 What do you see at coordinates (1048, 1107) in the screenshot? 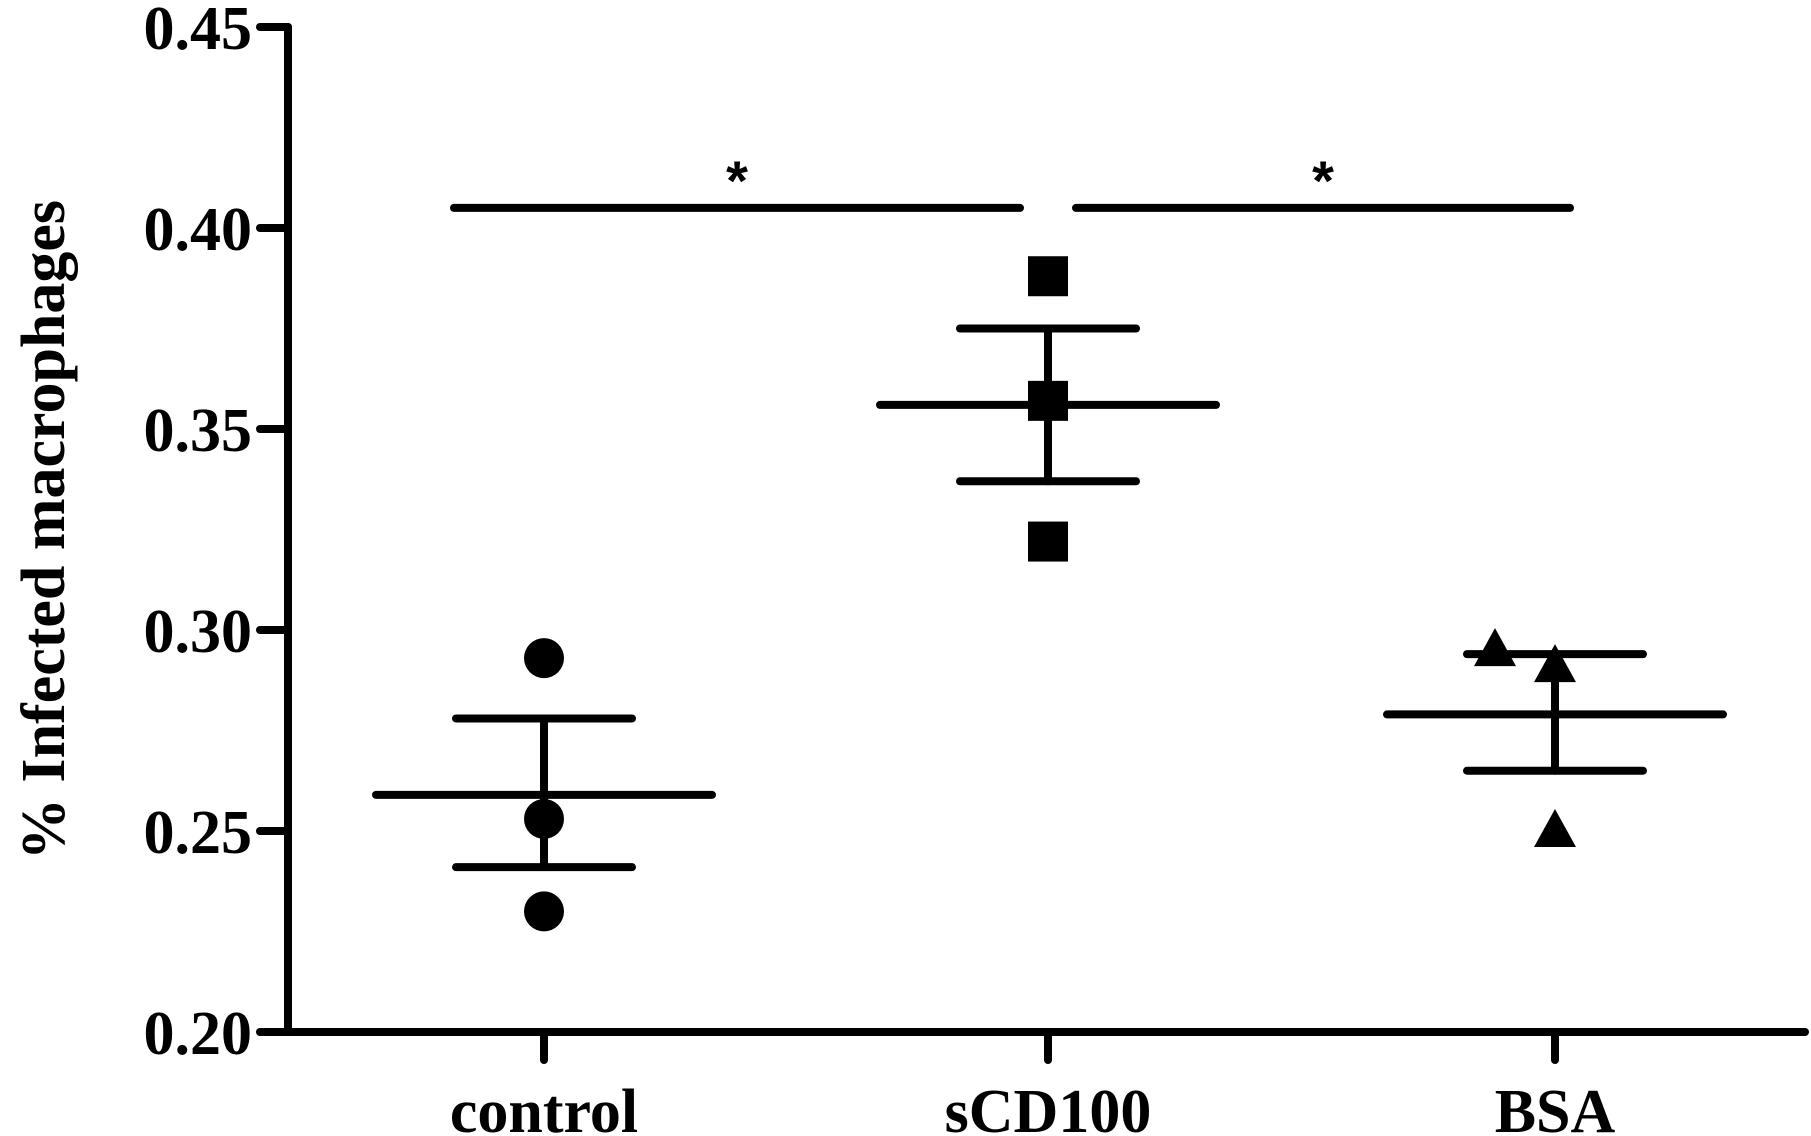
I see `x-tick-label: sCD100` at bounding box center [1048, 1107].